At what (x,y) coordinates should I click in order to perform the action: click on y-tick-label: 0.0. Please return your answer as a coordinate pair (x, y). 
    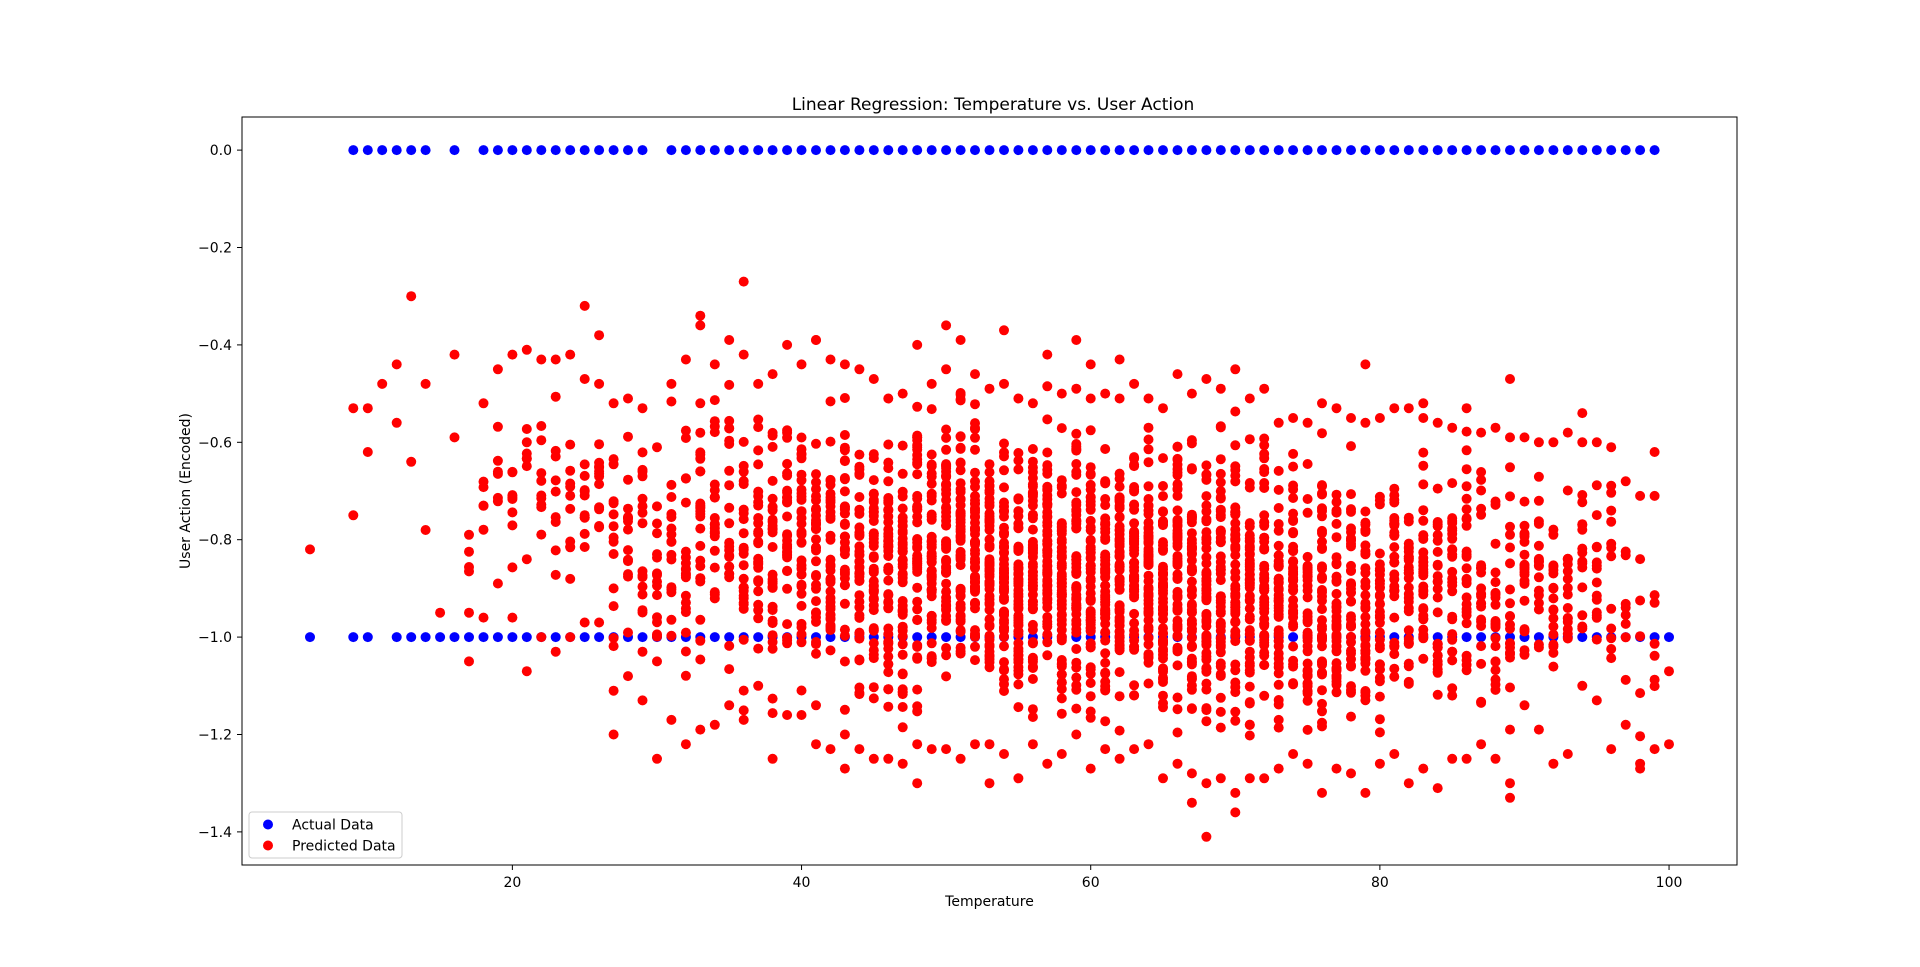
    Looking at the image, I should click on (221, 151).